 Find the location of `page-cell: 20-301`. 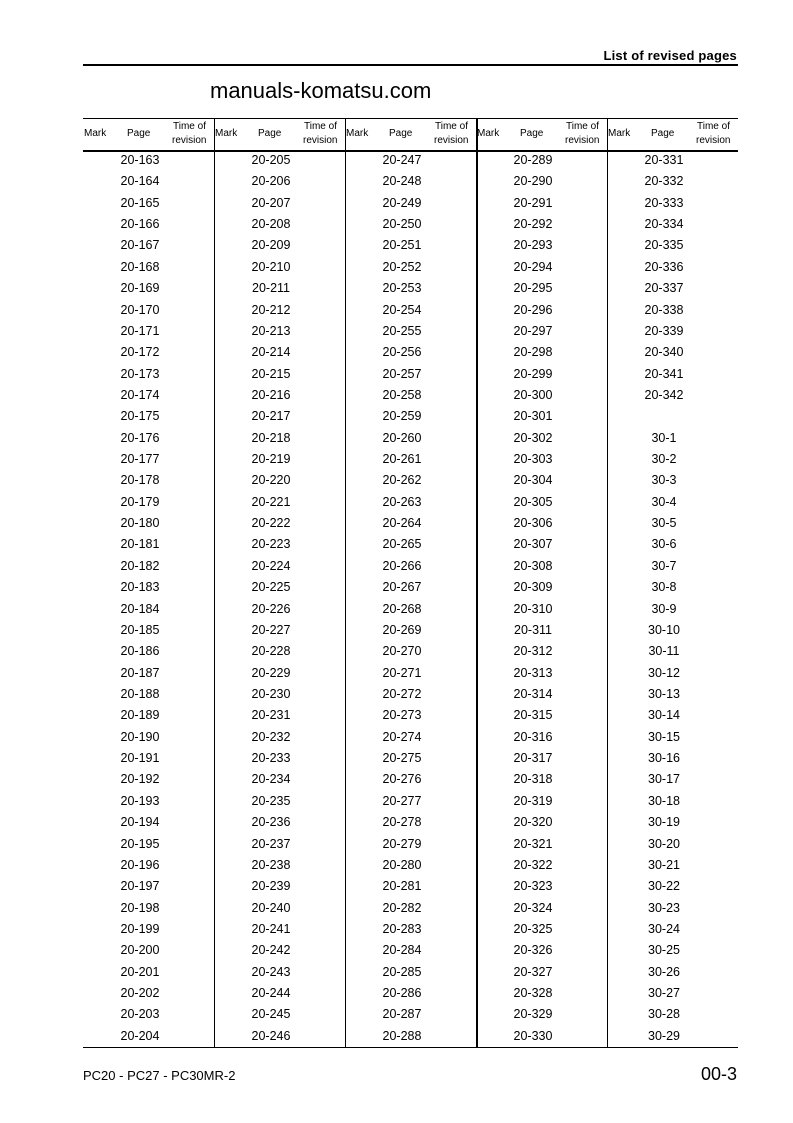

page-cell: 20-301 is located at coordinates (533, 416).